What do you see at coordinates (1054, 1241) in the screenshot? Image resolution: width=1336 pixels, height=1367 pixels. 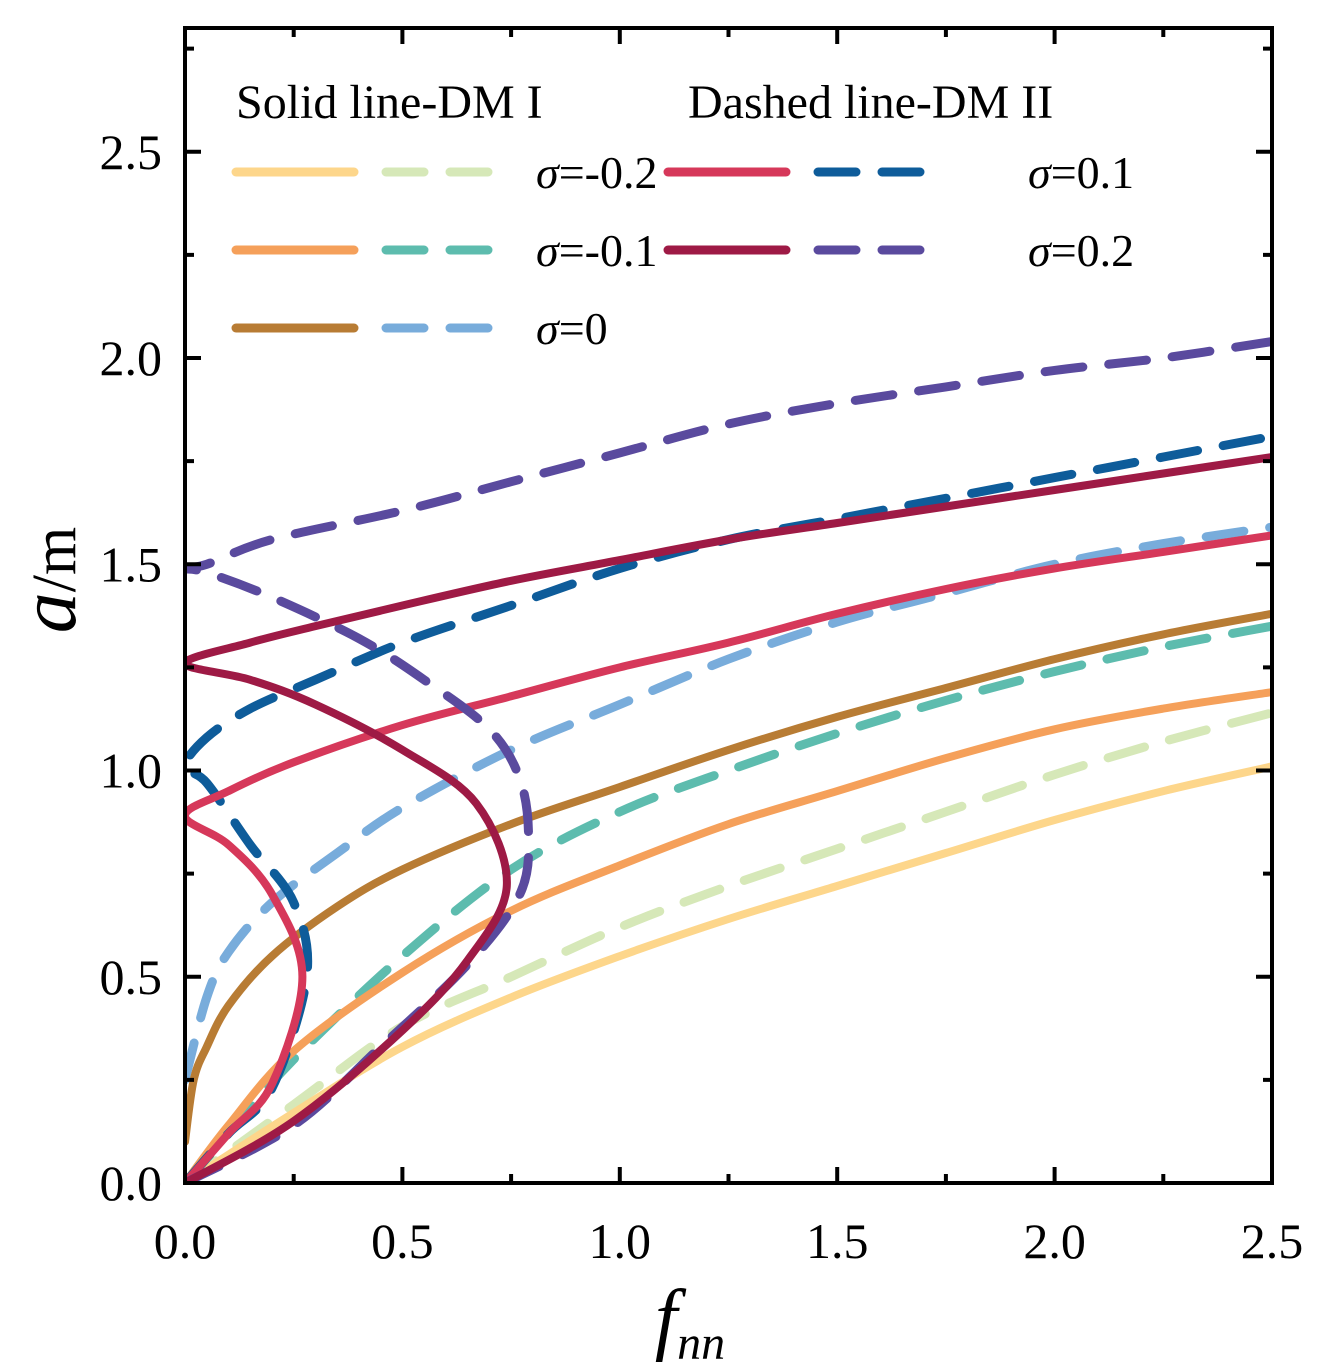 I see `x-tick-label: 2.0` at bounding box center [1054, 1241].